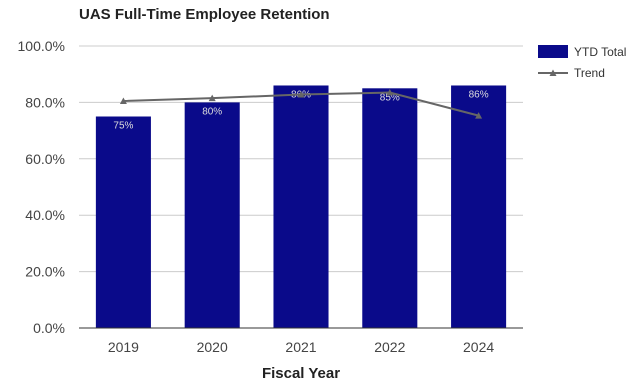 This screenshot has height=385, width=634. What do you see at coordinates (45, 215) in the screenshot?
I see `y-tick-label: 40.0%` at bounding box center [45, 215].